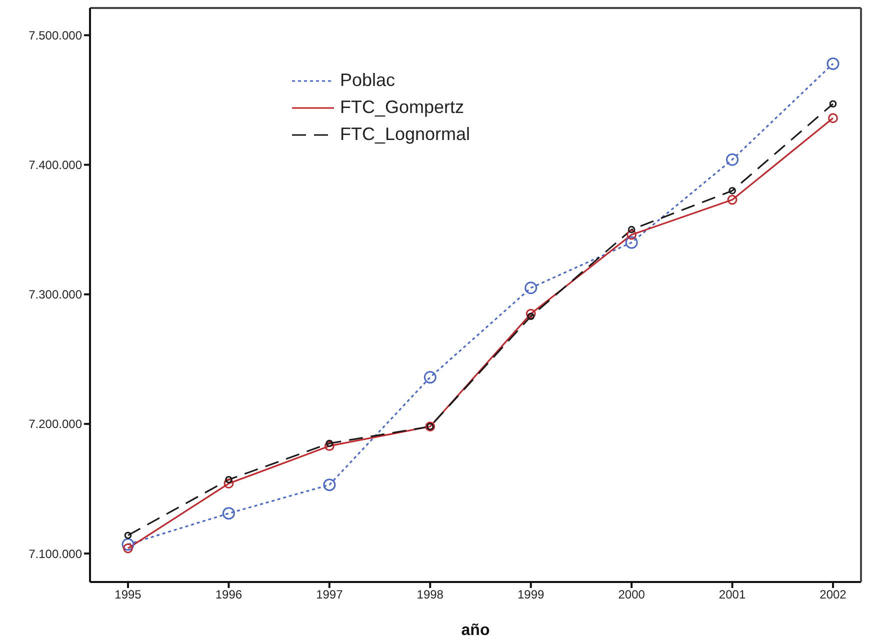 The image size is (871, 642). Describe the element at coordinates (55, 35) in the screenshot. I see `y-tick-label: 7.500.000` at that location.